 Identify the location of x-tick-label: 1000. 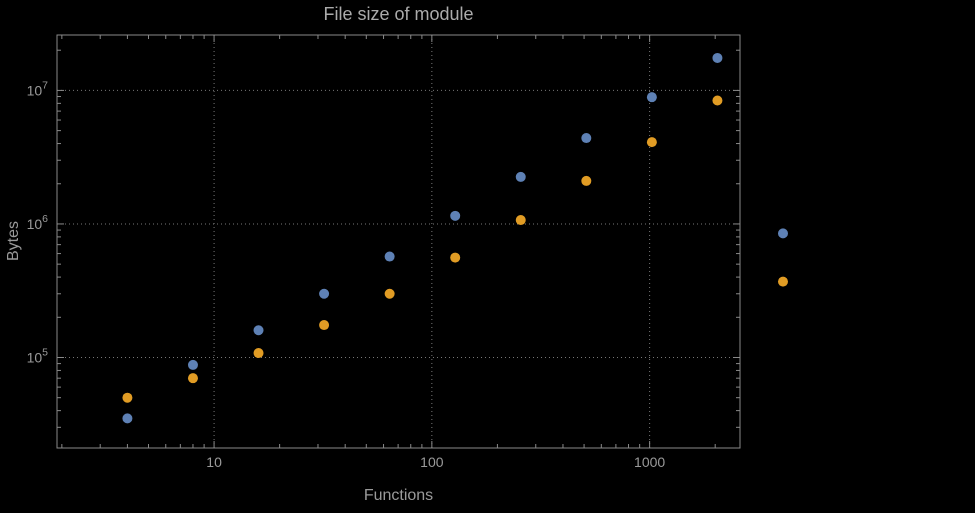
(649, 462).